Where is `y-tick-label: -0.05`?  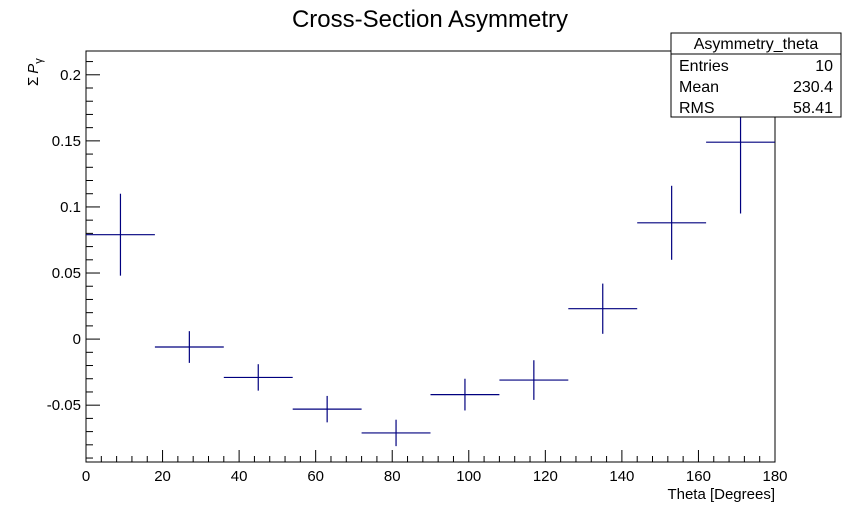 y-tick-label: -0.05 is located at coordinates (64, 405).